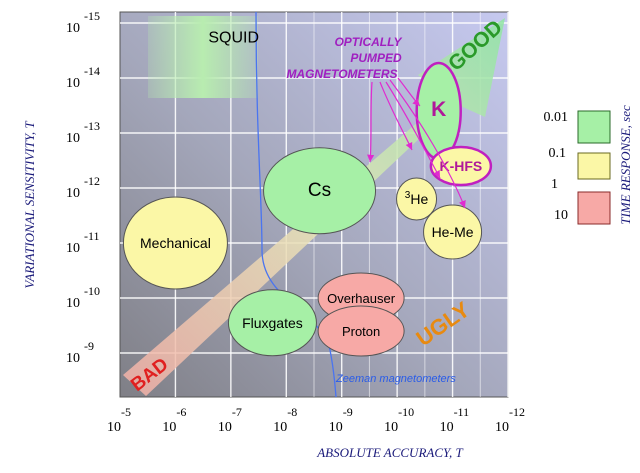 The width and height of the screenshot is (640, 473). What do you see at coordinates (341, 74) in the screenshot?
I see `optically-pumped-line-3: MAGNETOMETERS` at bounding box center [341, 74].